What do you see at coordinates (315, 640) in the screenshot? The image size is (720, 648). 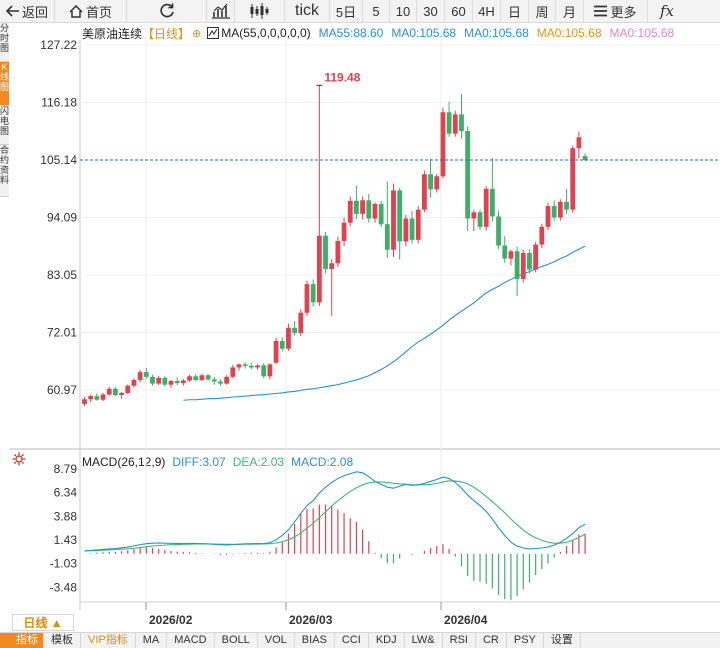 I see `tab-bias: BIAS` at bounding box center [315, 640].